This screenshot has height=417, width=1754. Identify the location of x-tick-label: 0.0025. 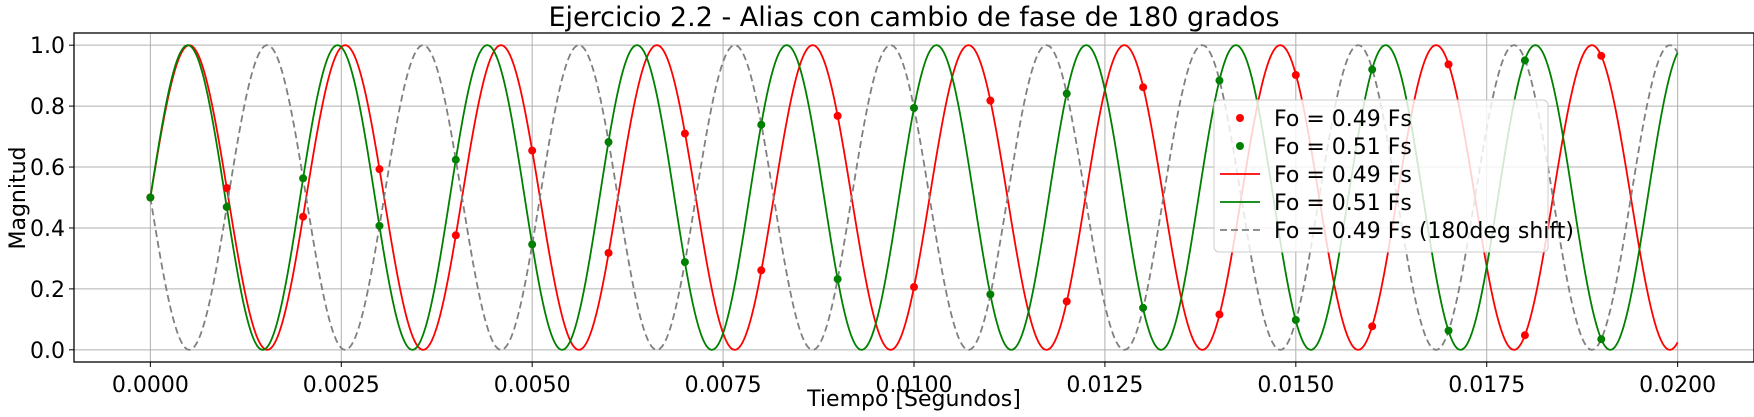
(341, 385).